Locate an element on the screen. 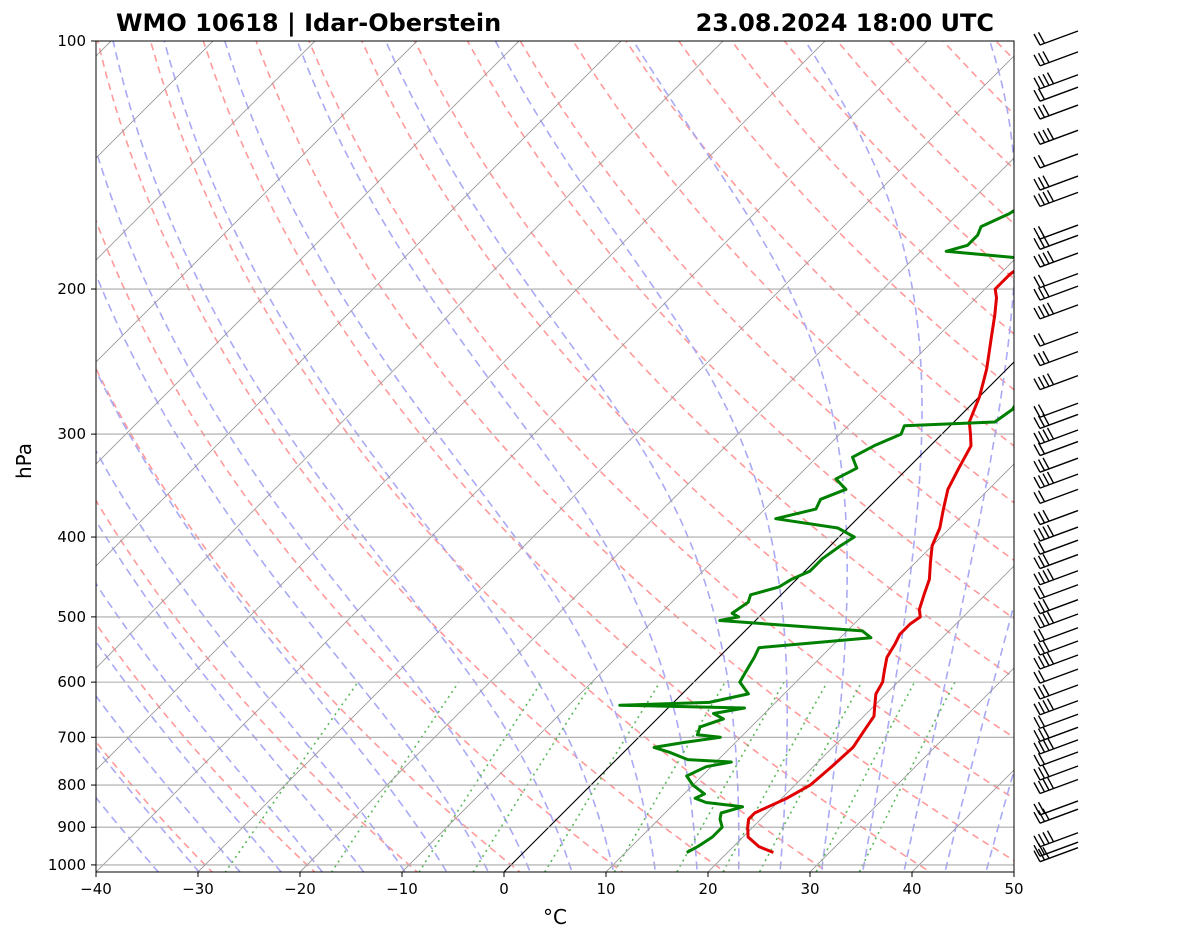  y-tick-label: 500 is located at coordinates (71, 617).